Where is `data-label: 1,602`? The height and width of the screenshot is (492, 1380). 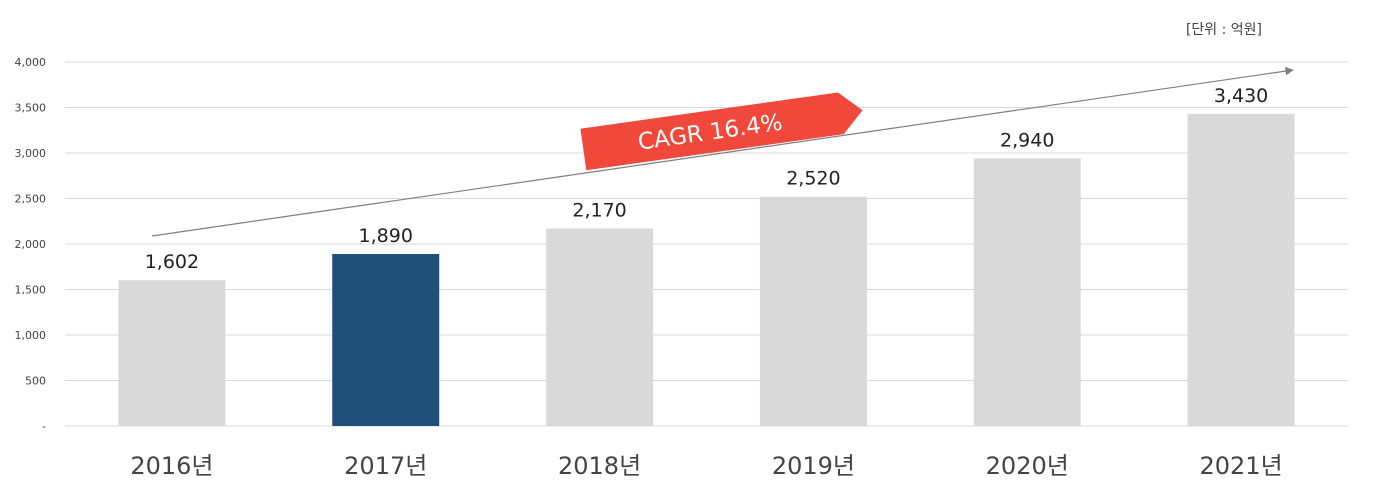 data-label: 1,602 is located at coordinates (172, 262).